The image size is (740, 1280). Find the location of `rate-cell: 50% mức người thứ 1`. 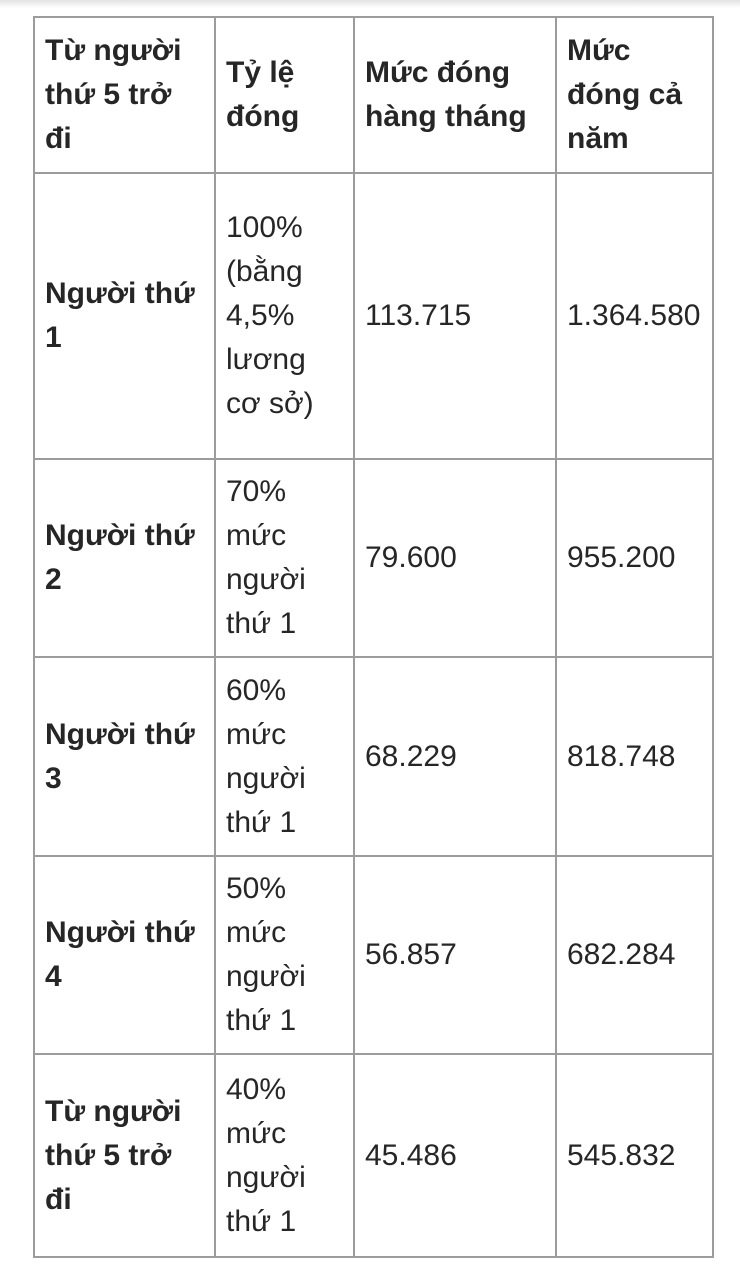

rate-cell: 50% mức người thứ 1 is located at coordinates (284, 955).